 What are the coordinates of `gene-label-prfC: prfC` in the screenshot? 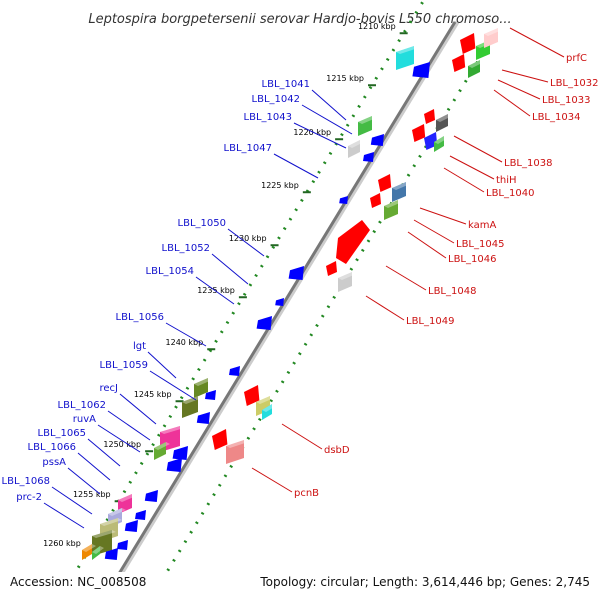 It's located at (548, 45).